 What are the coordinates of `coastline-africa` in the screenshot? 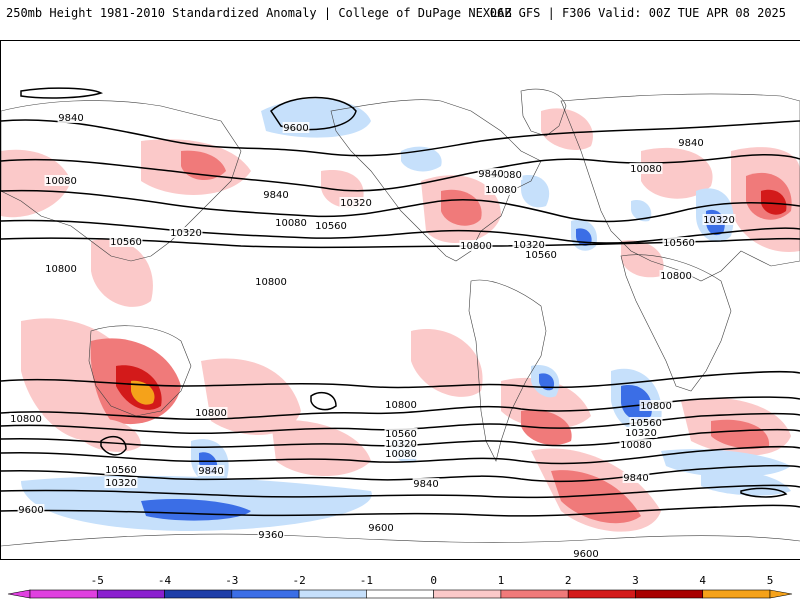 It's located at (676, 323).